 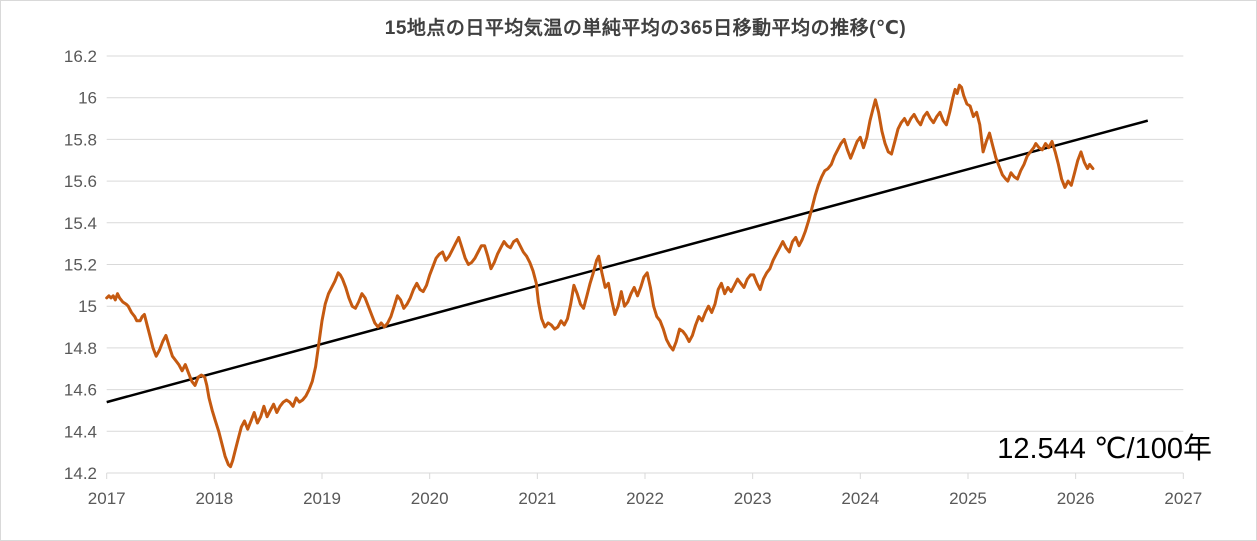 I want to click on chart-title: 15地点の日平均気温の単純平均の365日移動平均の推移(℃), so click(x=645, y=28).